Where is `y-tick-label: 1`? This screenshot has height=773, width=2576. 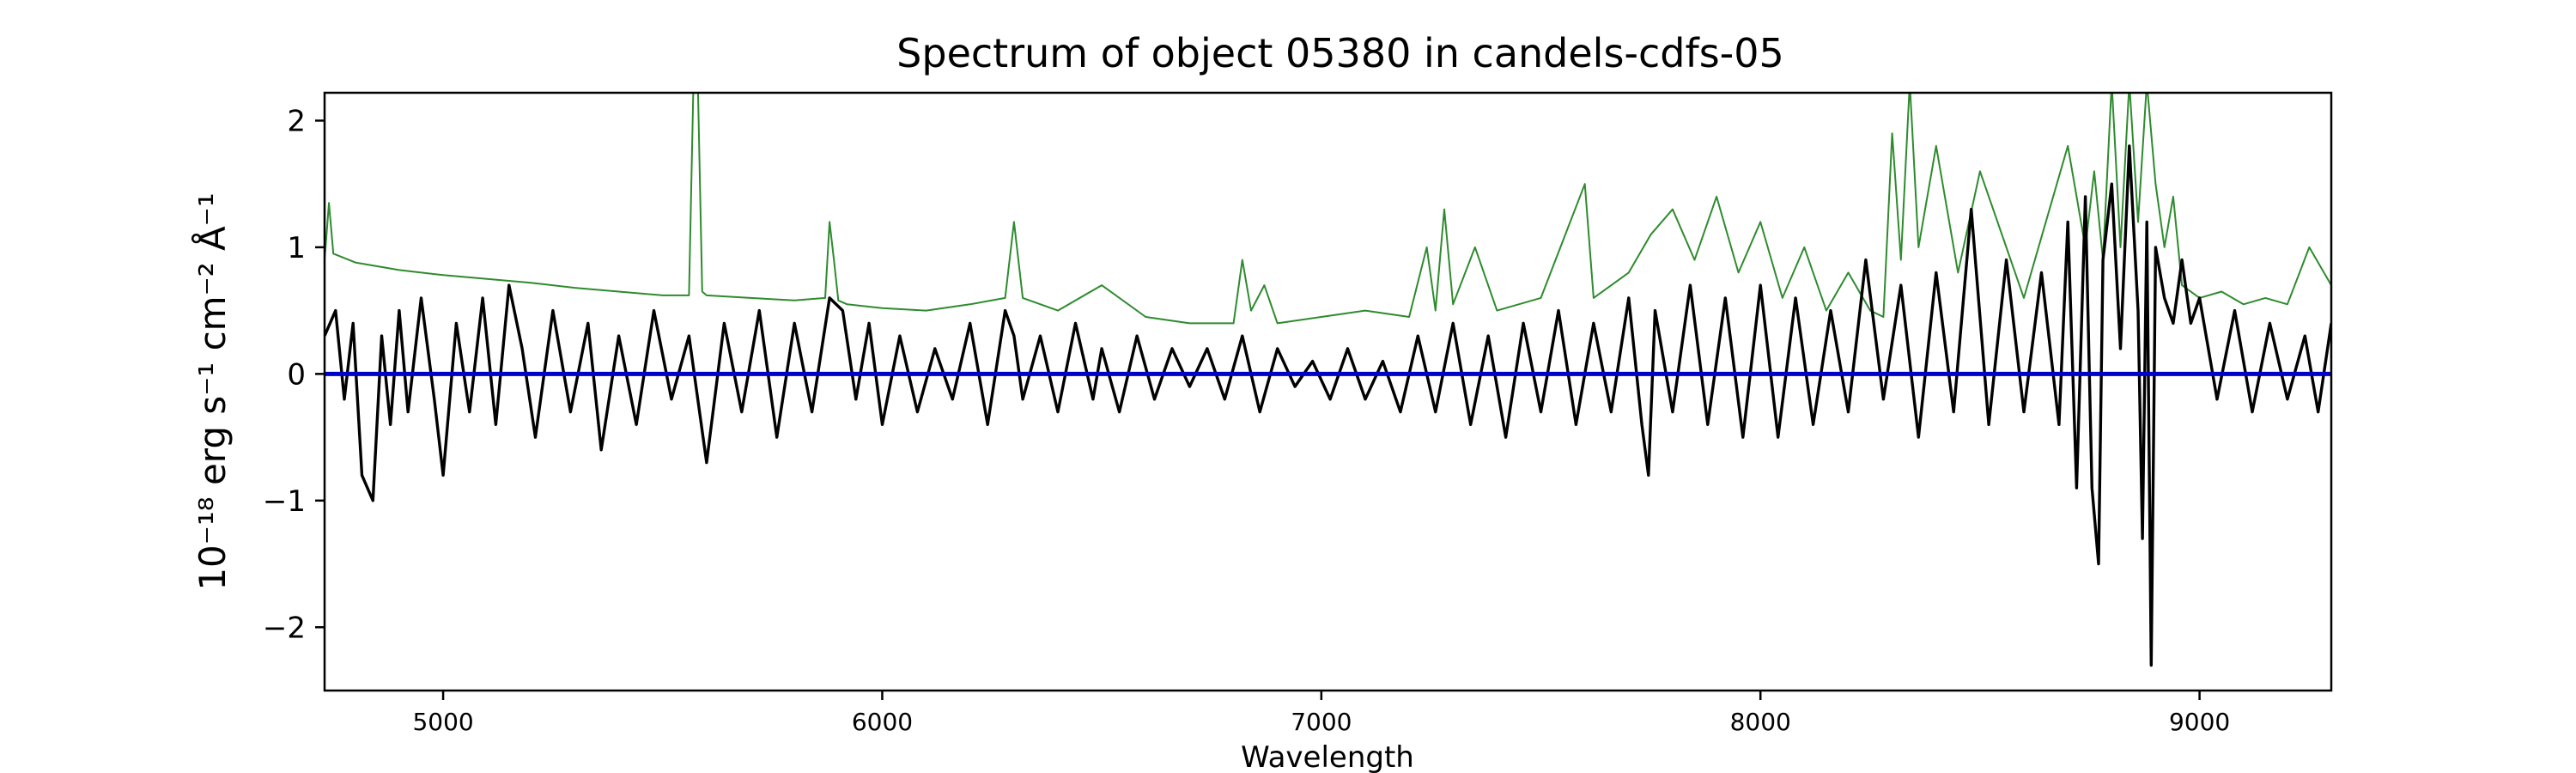
y-tick-label: 1 is located at coordinates (296, 248).